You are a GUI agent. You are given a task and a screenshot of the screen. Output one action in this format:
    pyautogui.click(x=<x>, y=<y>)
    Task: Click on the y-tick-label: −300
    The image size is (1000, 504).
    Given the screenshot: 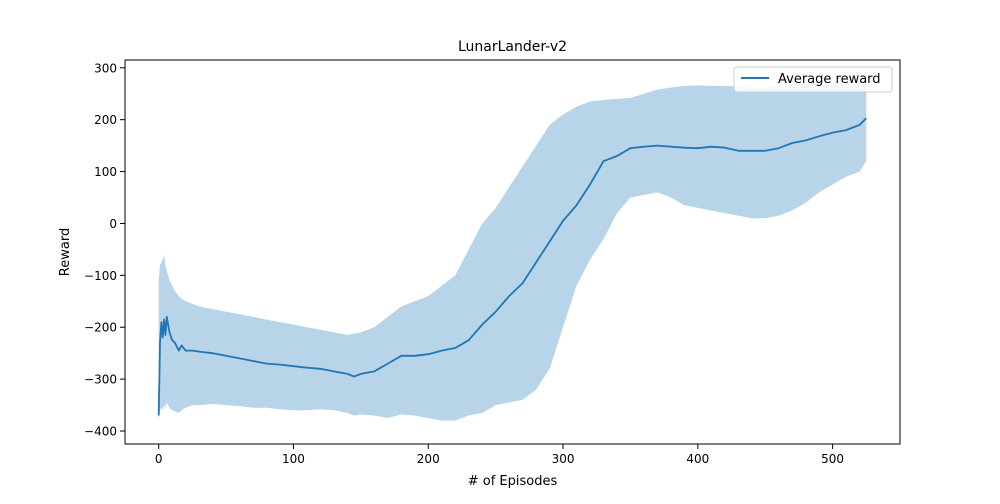 What is the action you would take?
    pyautogui.click(x=100, y=380)
    